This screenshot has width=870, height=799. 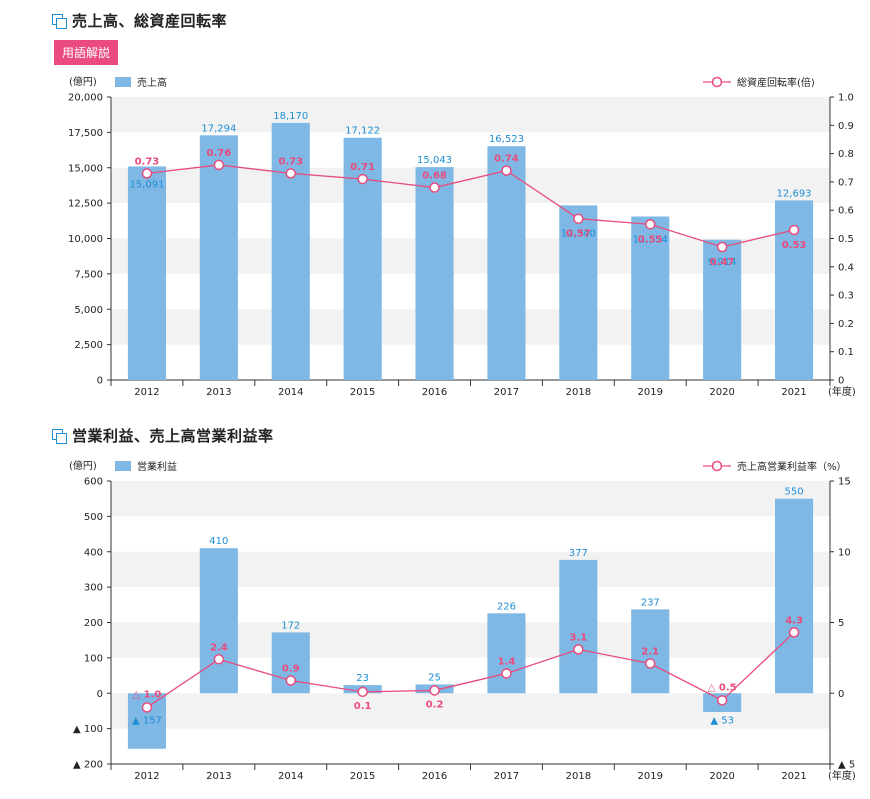 I want to click on bar-value-label: 15,091, so click(x=146, y=184).